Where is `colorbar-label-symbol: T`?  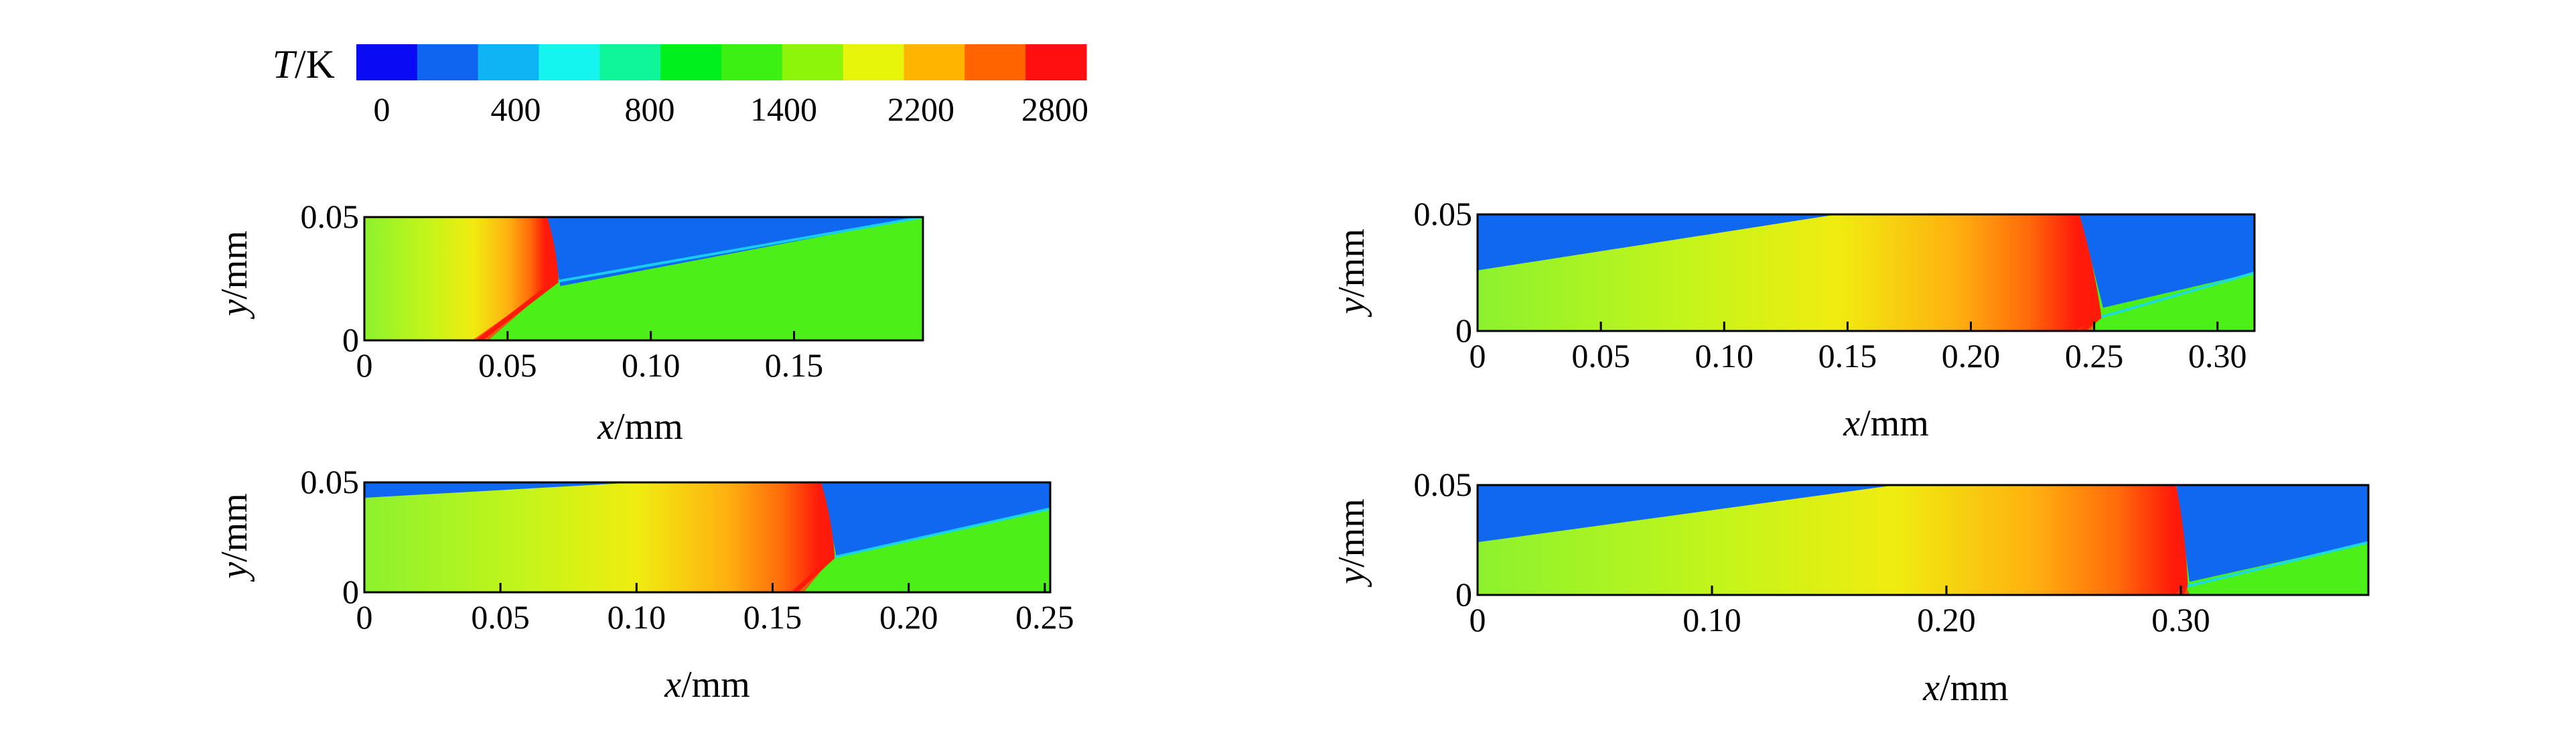 colorbar-label-symbol: T is located at coordinates (285, 64).